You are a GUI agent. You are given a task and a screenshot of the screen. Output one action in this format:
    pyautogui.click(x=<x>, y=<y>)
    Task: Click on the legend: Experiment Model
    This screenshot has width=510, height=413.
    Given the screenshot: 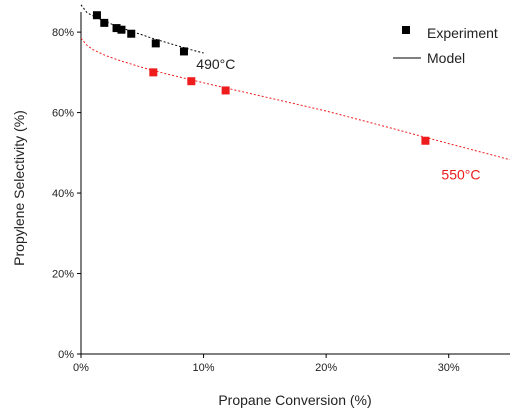 What is the action you would take?
    pyautogui.click(x=445, y=45)
    